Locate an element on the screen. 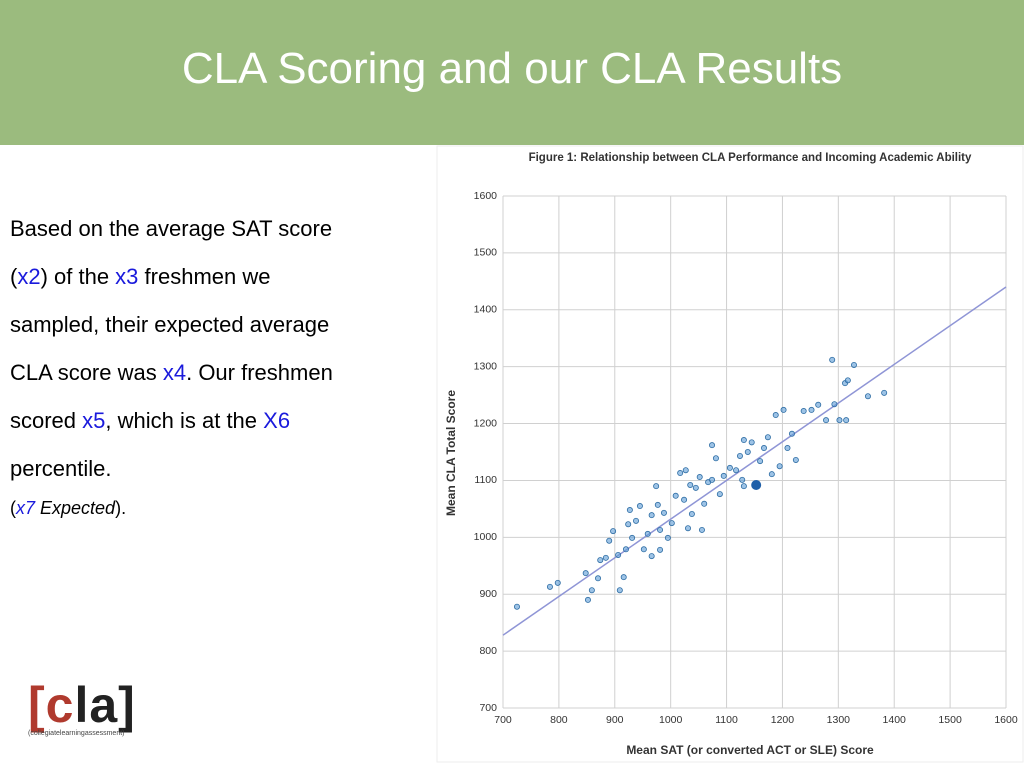  value: x3 is located at coordinates (127, 276).